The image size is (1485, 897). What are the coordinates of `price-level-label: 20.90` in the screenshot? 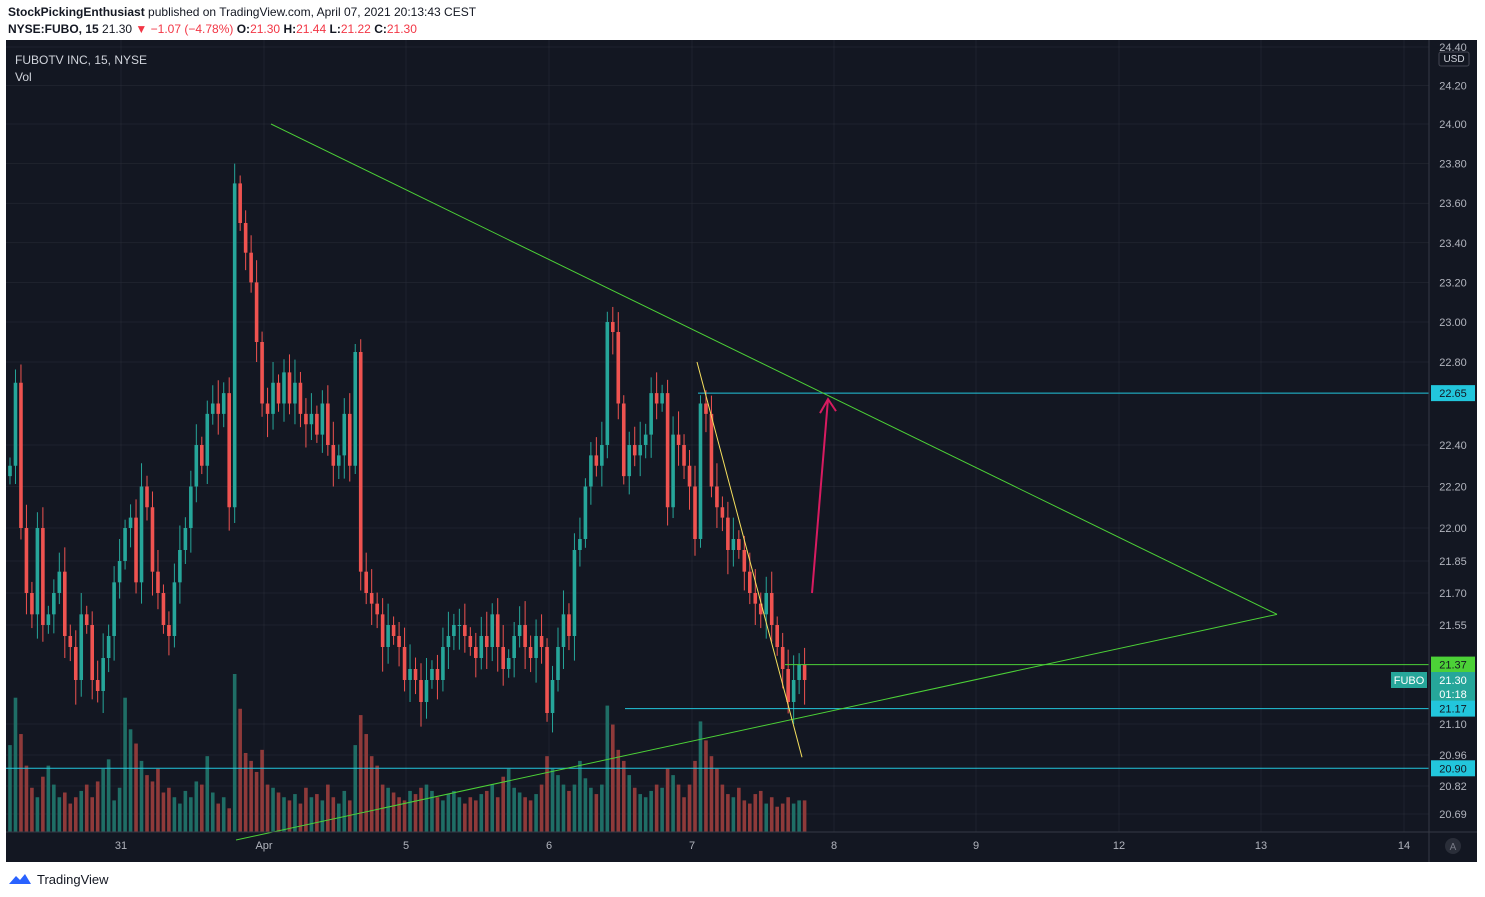 It's located at (1453, 769).